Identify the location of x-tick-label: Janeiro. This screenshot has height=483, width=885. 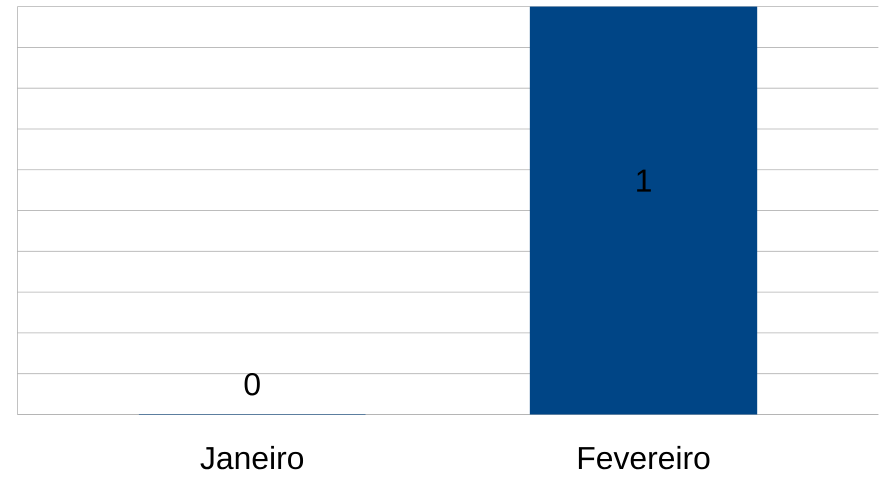
(252, 458).